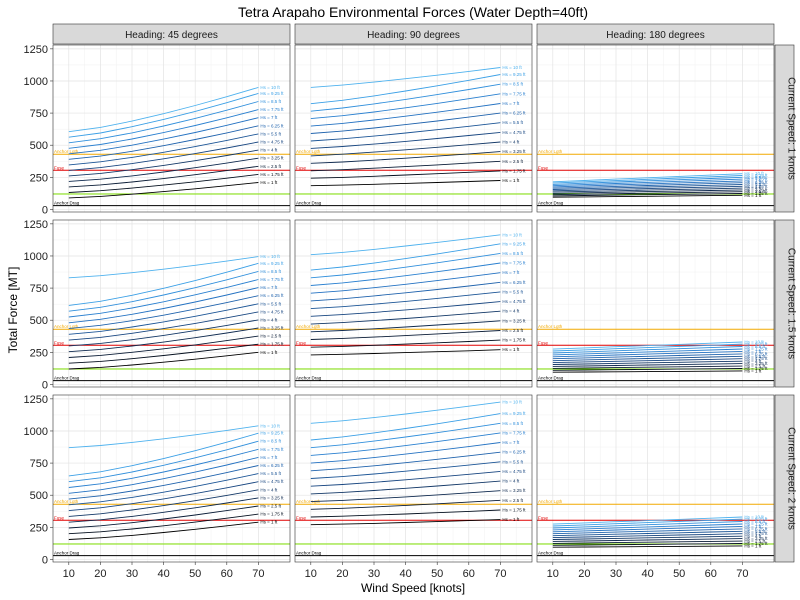 The image size is (800, 600). What do you see at coordinates (469, 574) in the screenshot?
I see `x-tick-label: 60` at bounding box center [469, 574].